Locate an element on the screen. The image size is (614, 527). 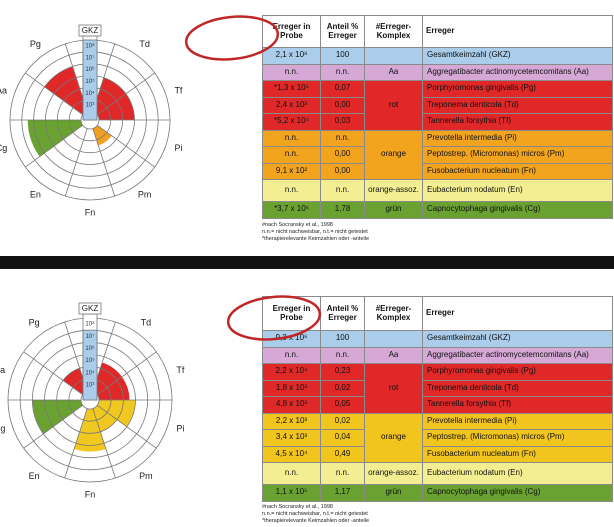
gkz-scale-label: 10⁵ is located at coordinates (90, 360).